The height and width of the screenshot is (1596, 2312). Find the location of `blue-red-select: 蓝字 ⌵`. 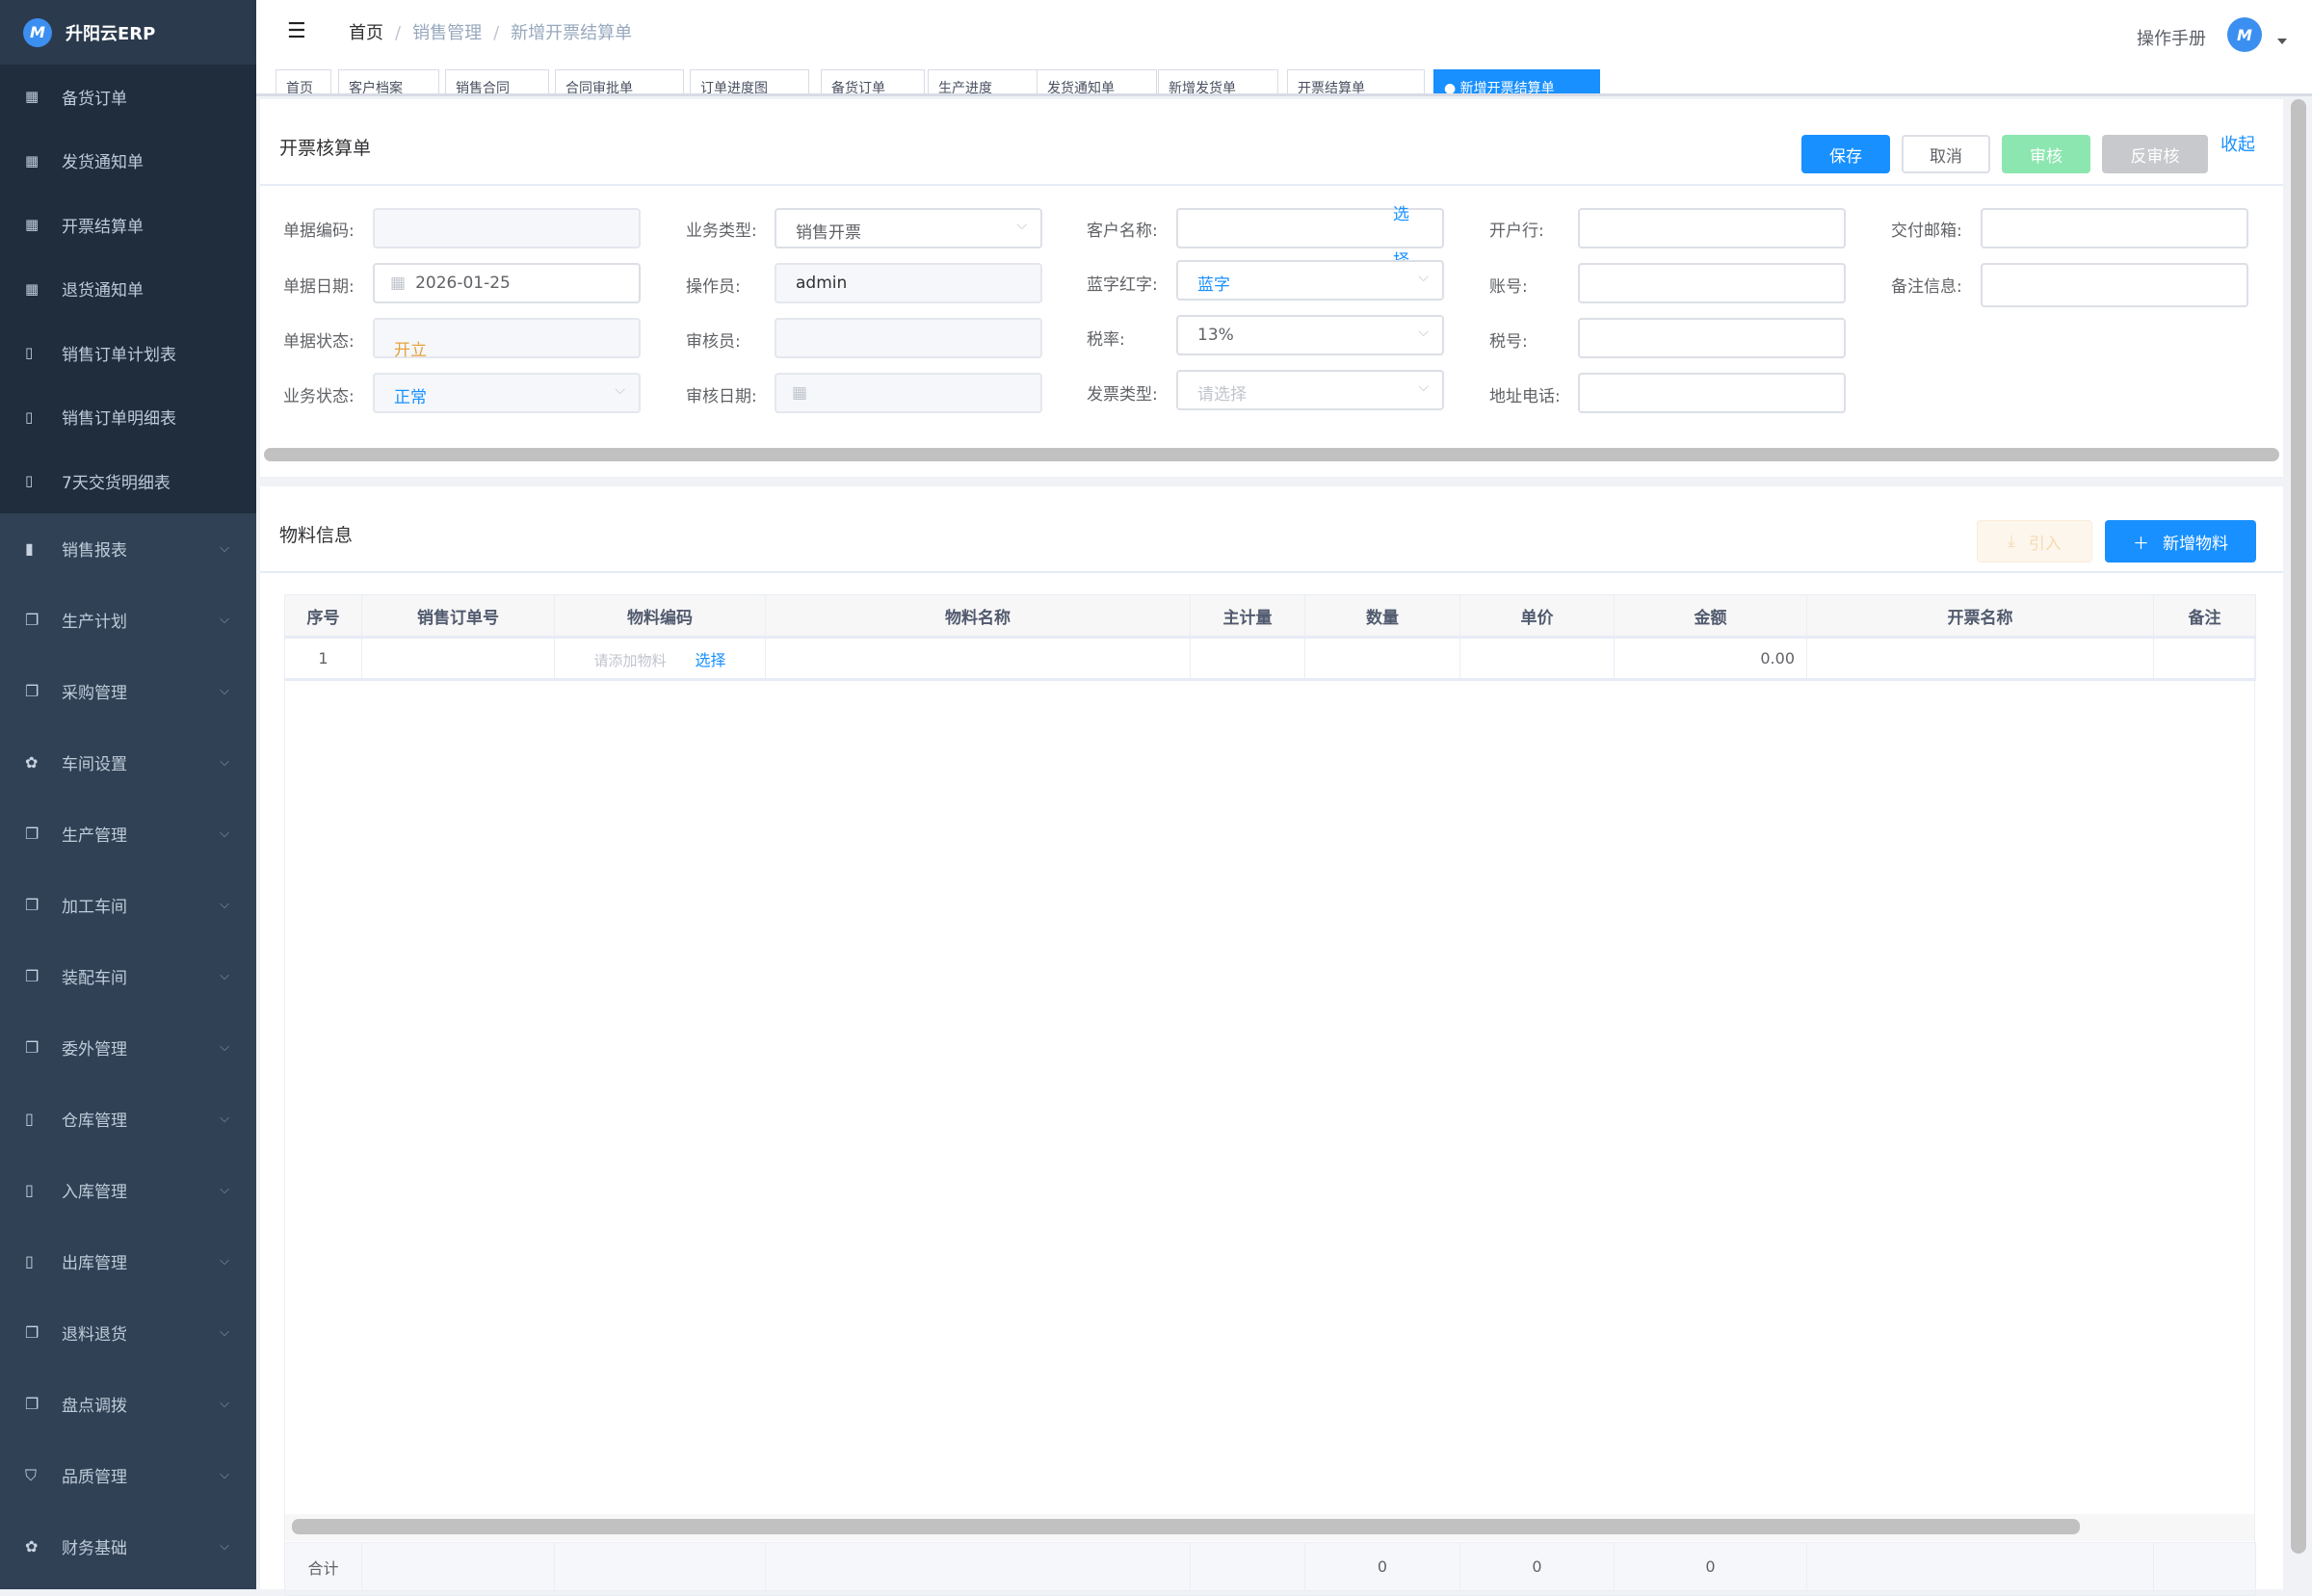

blue-red-select: 蓝字 ⌵ is located at coordinates (1310, 281).